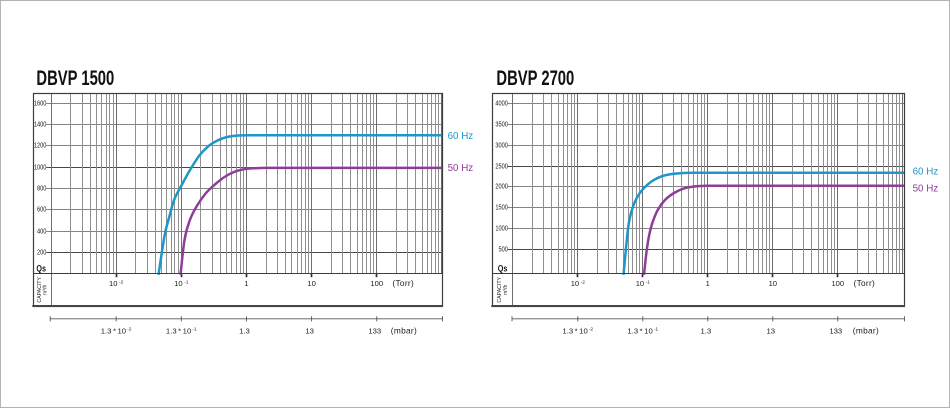  What do you see at coordinates (501, 125) in the screenshot?
I see `svg-text: 3500` at bounding box center [501, 125].